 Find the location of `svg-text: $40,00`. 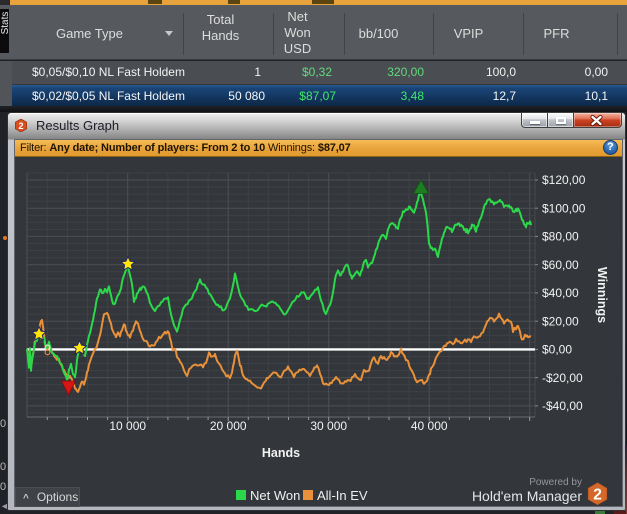

svg-text: $40,00 is located at coordinates (560, 293).